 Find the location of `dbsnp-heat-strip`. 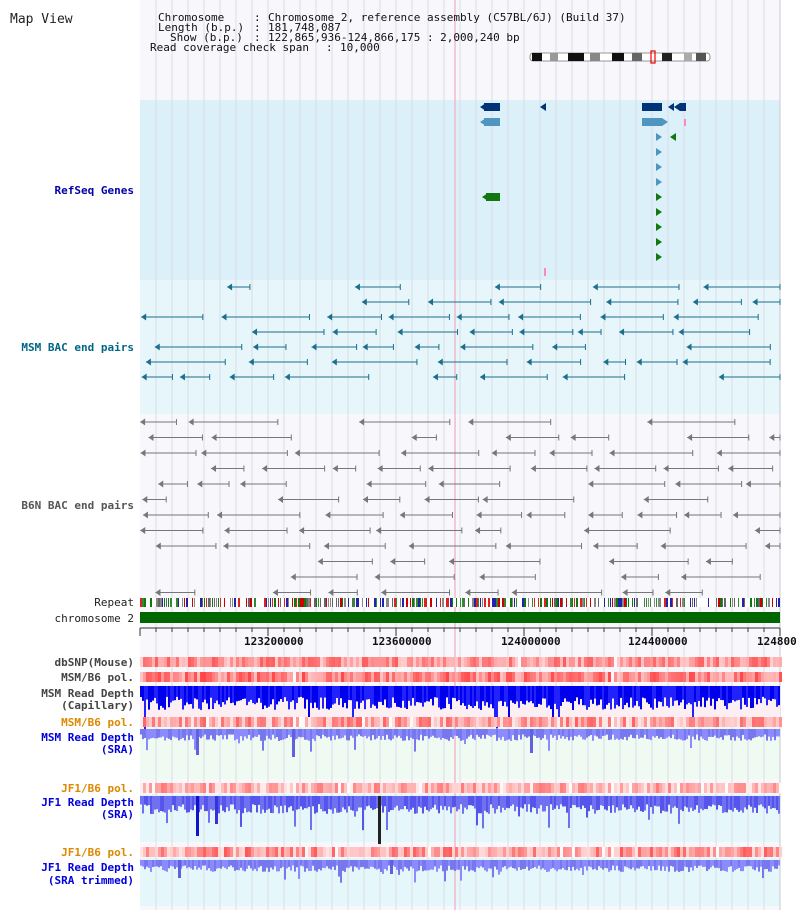

dbsnp-heat-strip is located at coordinates (461, 662).